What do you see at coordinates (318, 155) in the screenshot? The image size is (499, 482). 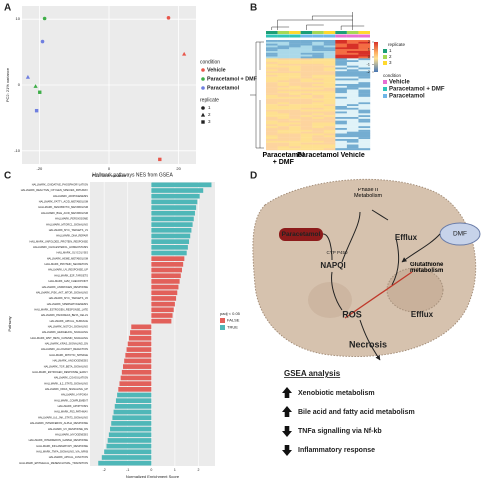 I see `column-label-box: Paracetamol` at bounding box center [318, 155].